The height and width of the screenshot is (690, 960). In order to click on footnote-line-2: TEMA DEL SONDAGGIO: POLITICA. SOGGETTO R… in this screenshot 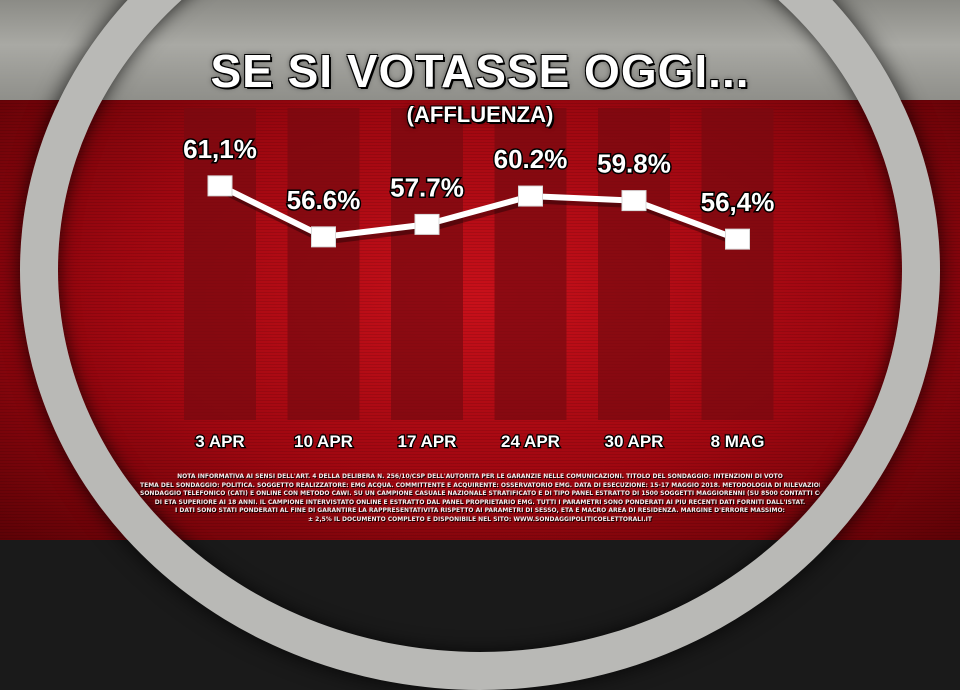, I will do `click(480, 485)`.